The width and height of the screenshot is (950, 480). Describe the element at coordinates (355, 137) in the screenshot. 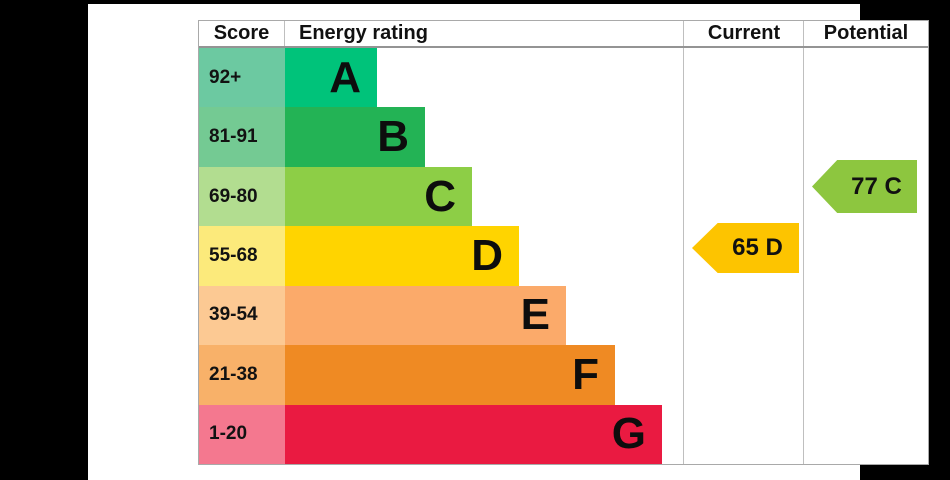

I see `band-bar: B` at that location.